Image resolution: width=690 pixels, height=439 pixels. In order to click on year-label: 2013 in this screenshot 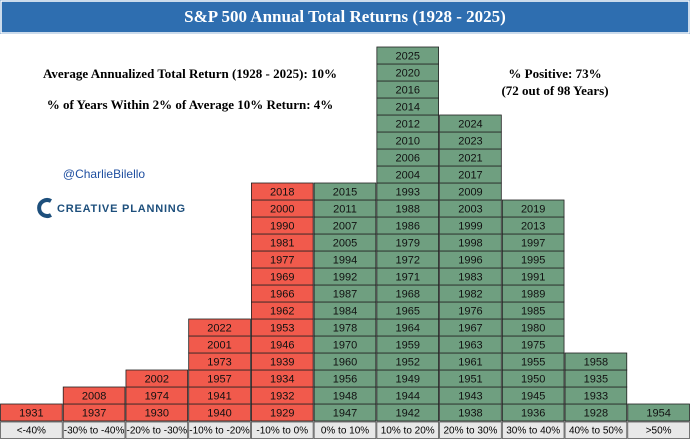, I will do `click(533, 226)`.